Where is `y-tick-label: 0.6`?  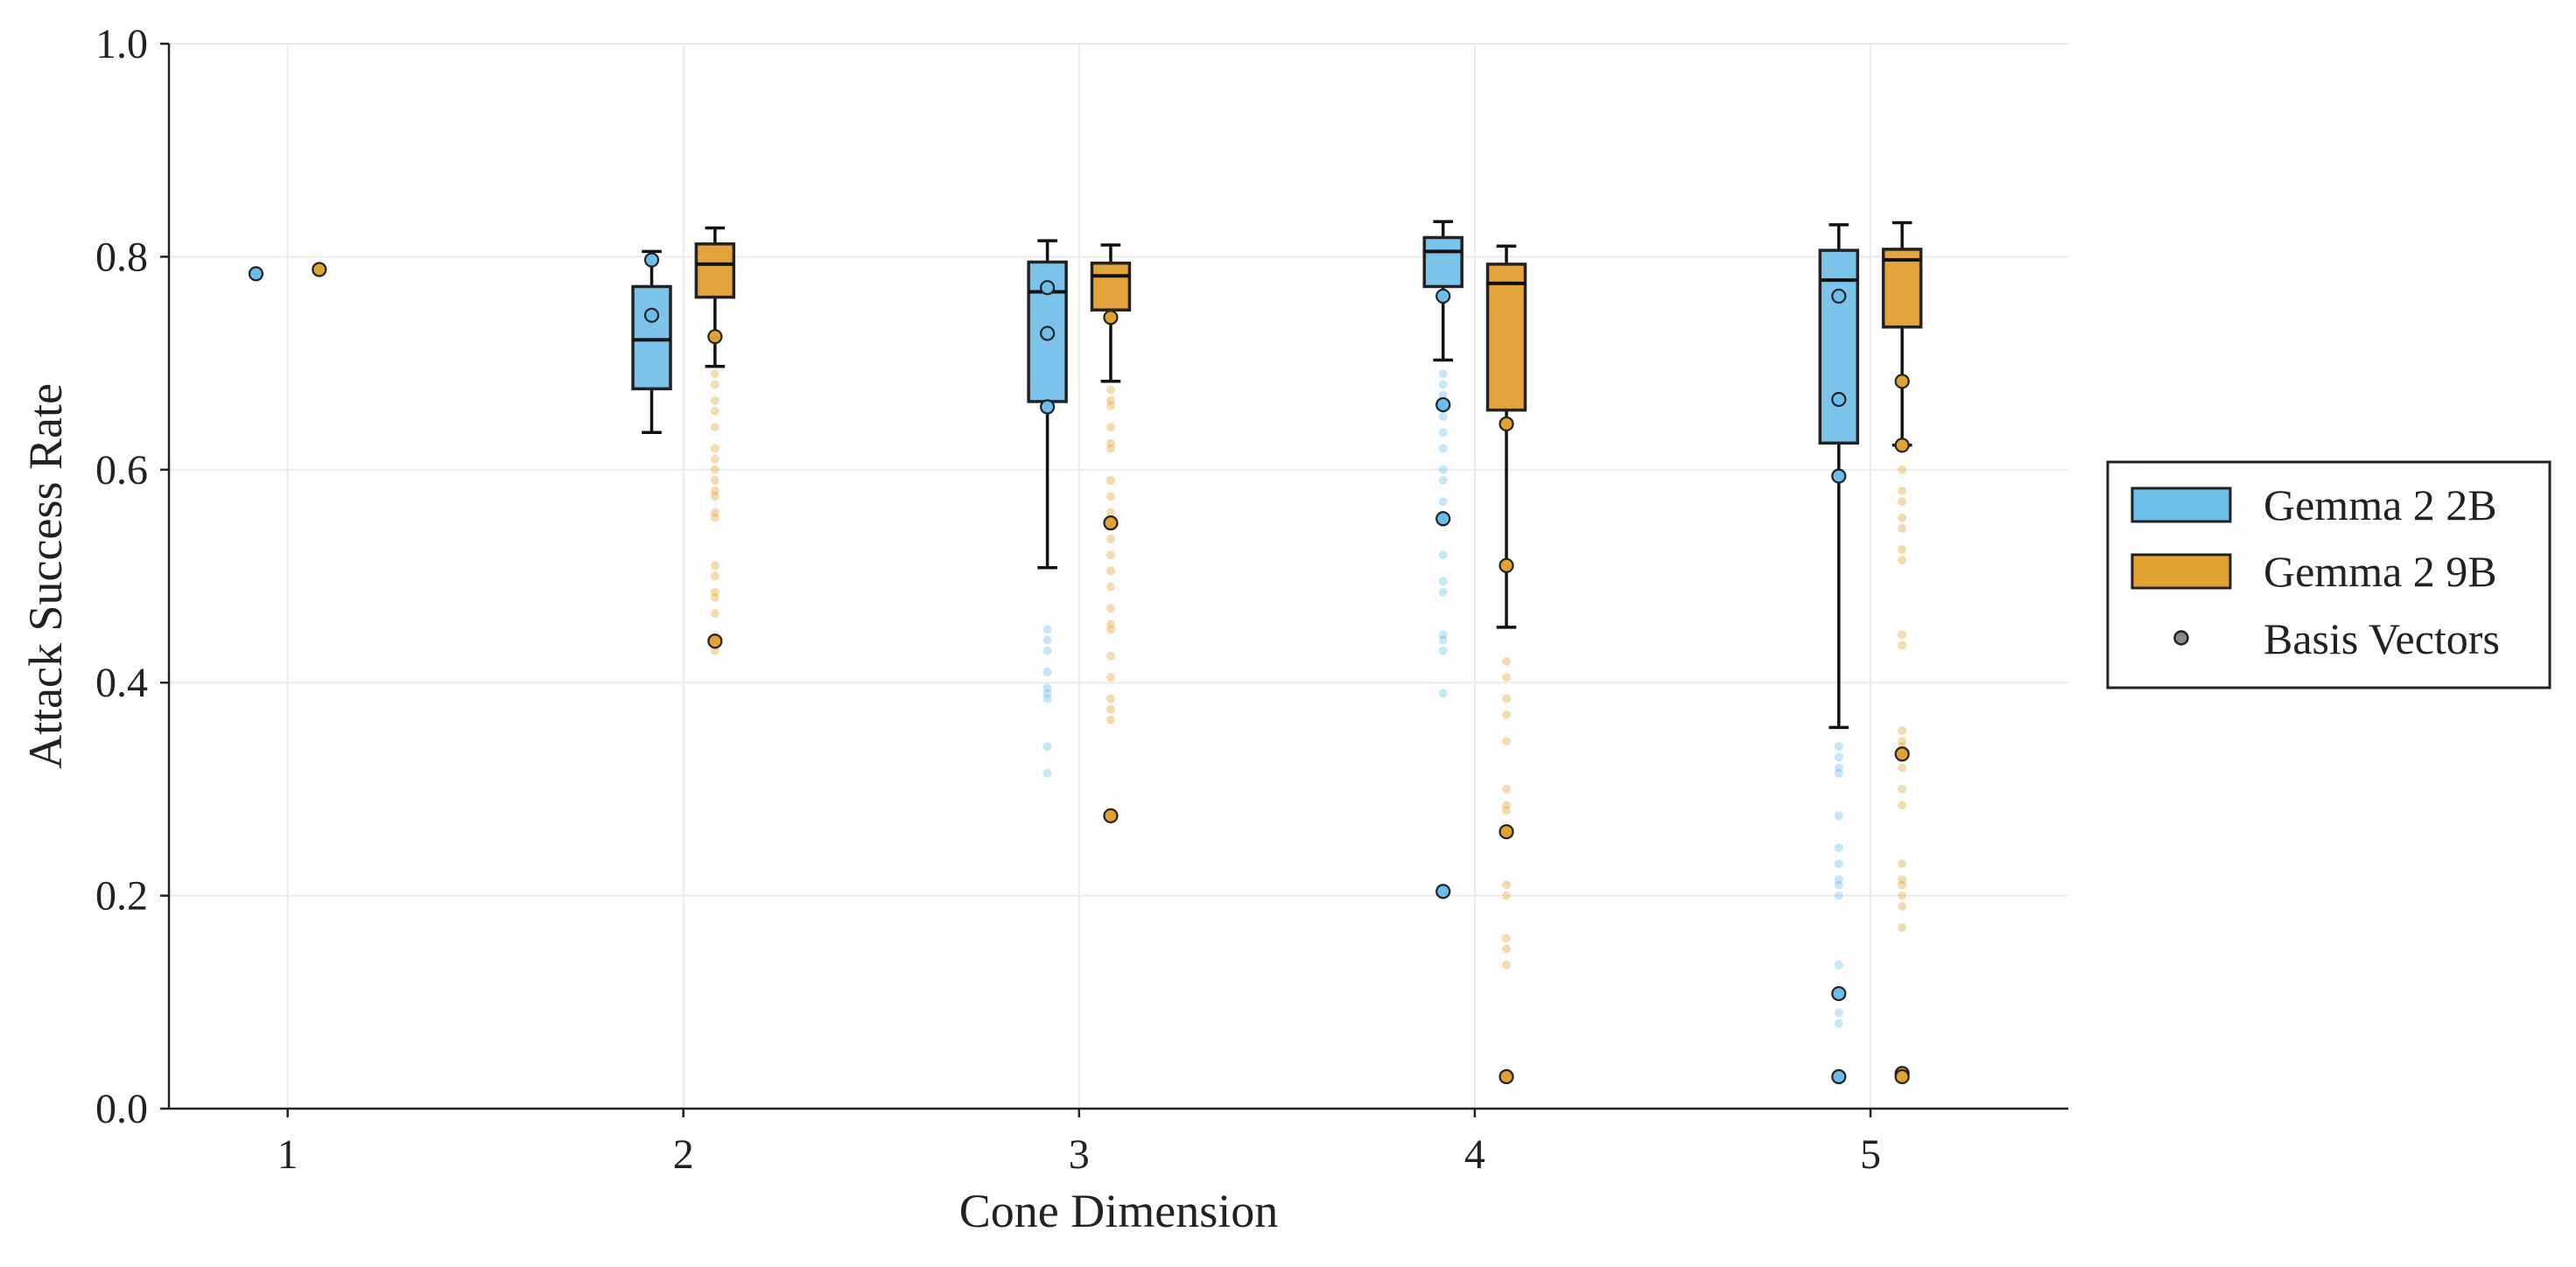
y-tick-label: 0.6 is located at coordinates (122, 470).